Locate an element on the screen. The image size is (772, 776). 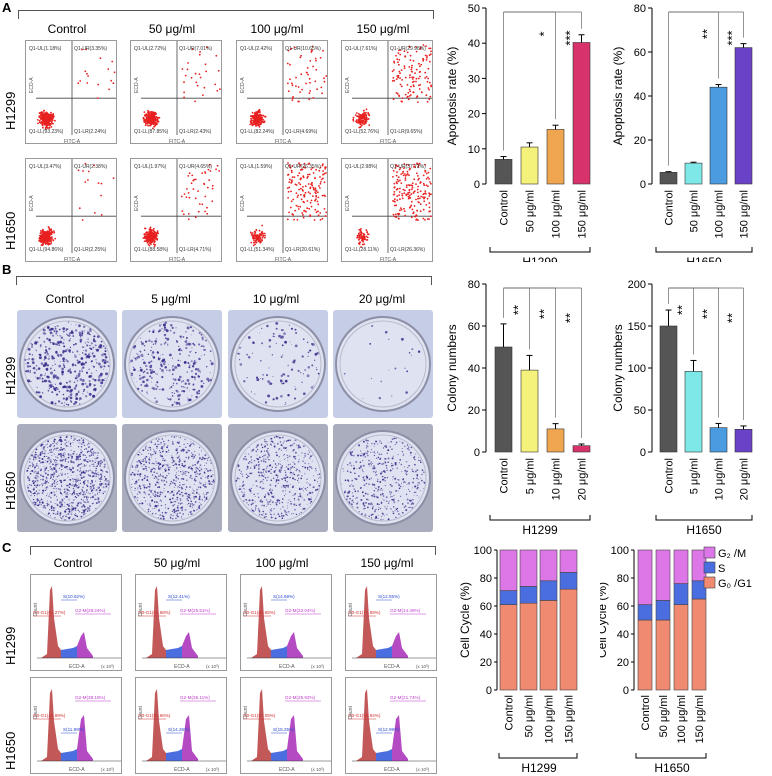
quadrant-lr-label: Q1-LR(2.43%) is located at coordinates (195, 132).